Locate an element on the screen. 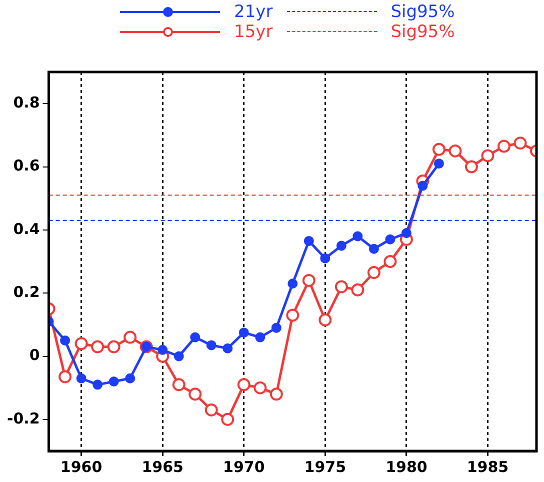 Image resolution: width=544 pixels, height=482 pixels. text: 15yr is located at coordinates (253, 32).